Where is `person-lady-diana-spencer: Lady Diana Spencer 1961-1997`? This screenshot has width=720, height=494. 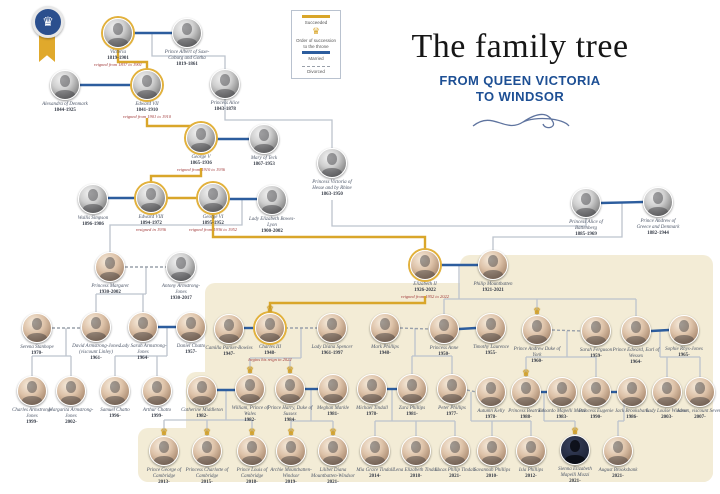 person-lady-diana-spencer: Lady Diana Spencer 1961-1997 is located at coordinates (332, 335).